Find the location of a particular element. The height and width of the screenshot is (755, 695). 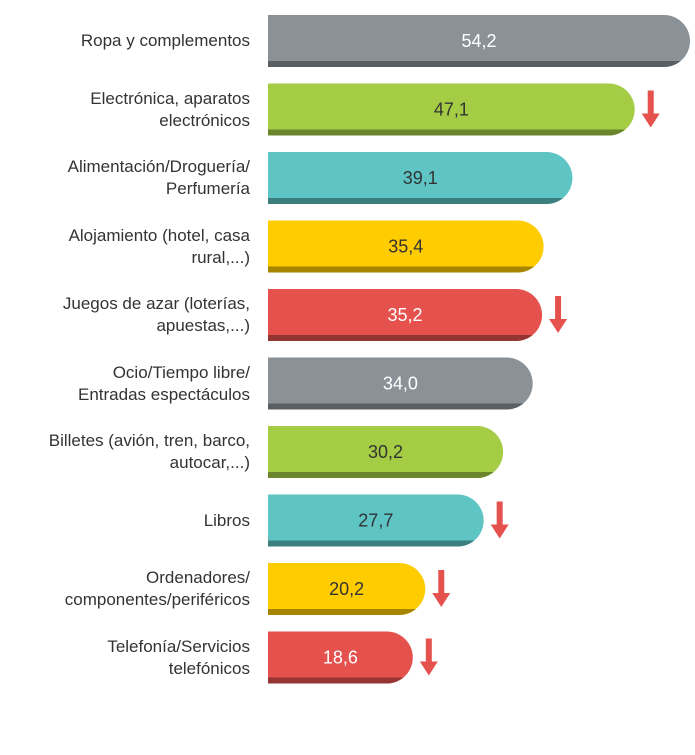

bar-group: 54,2 is located at coordinates (479, 41).